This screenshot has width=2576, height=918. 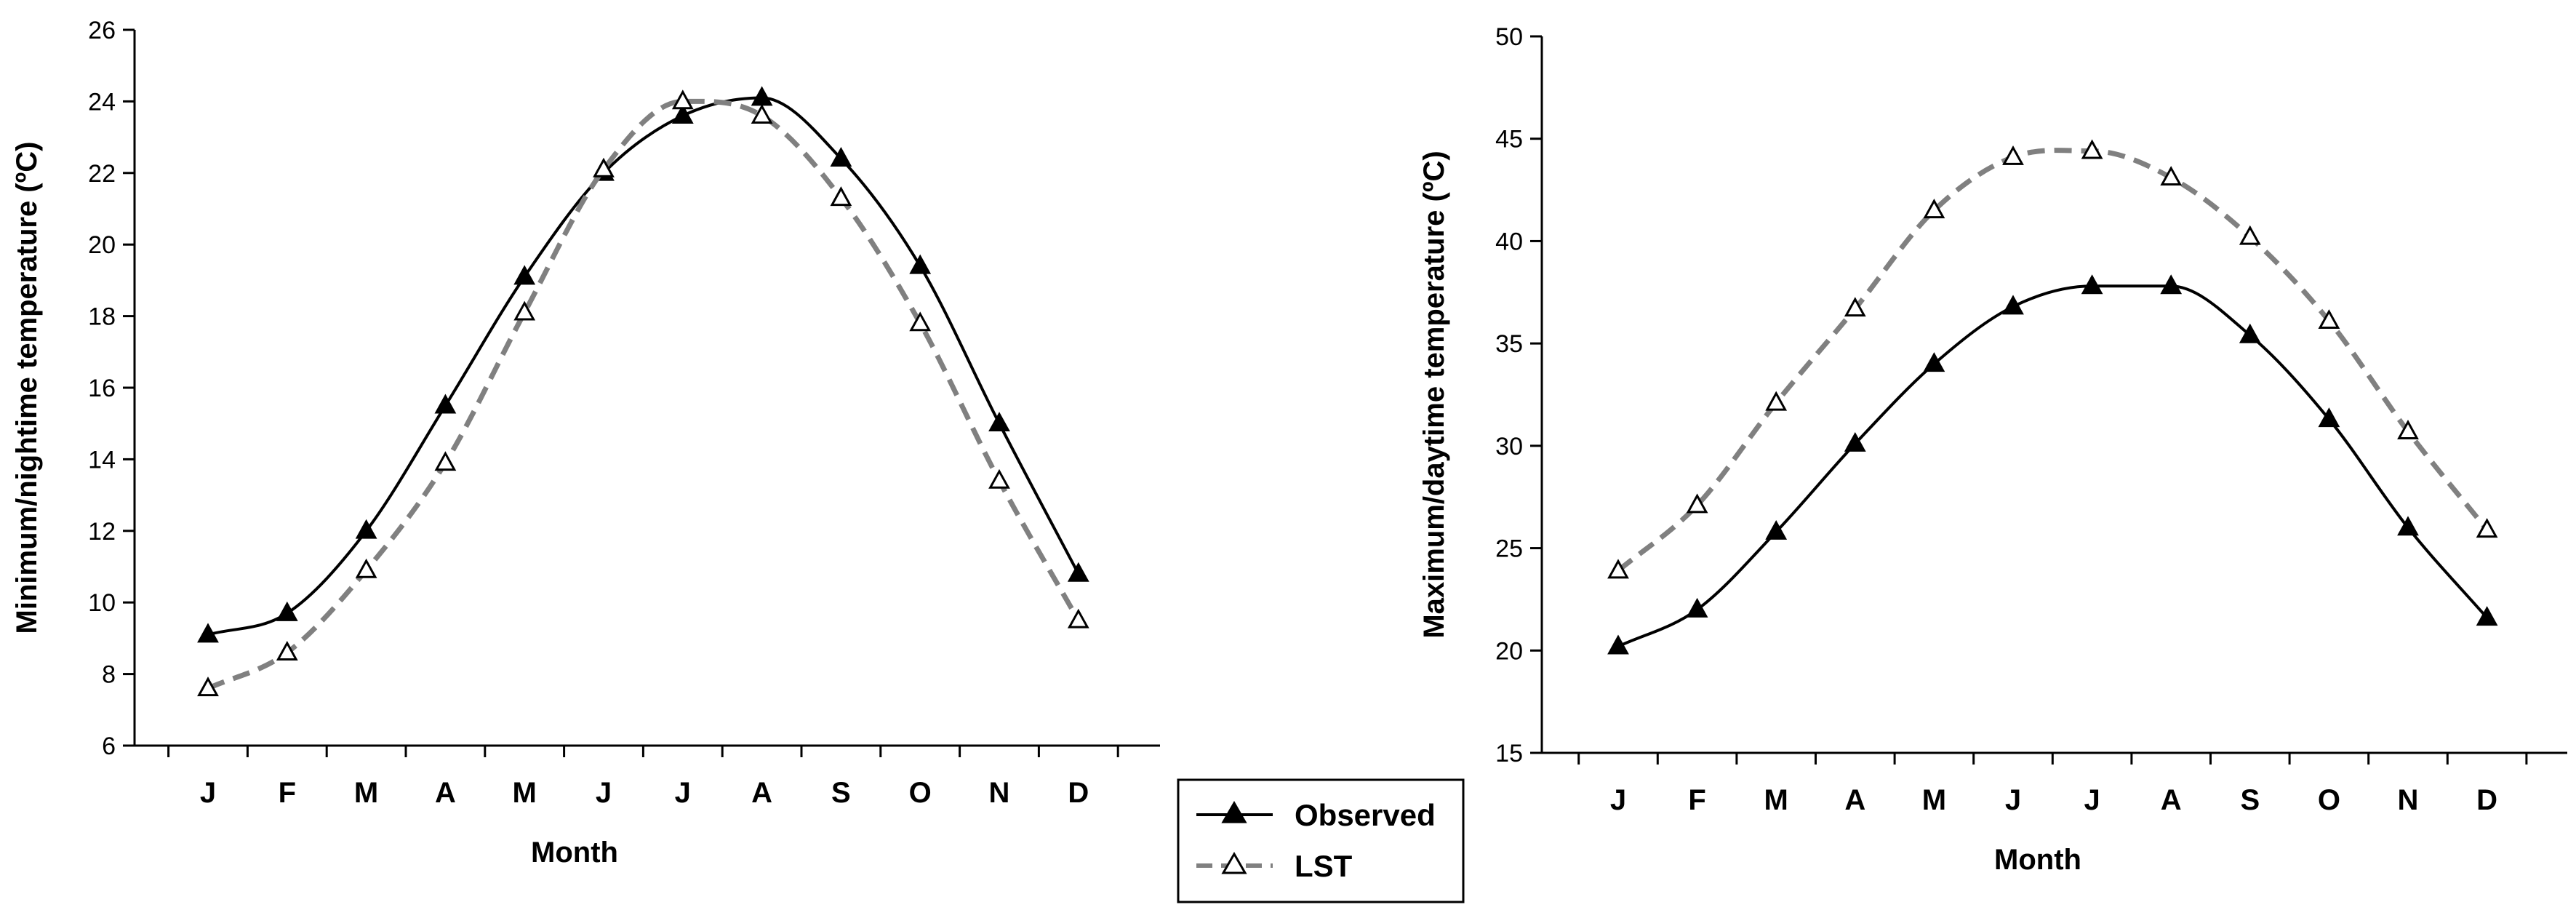 What do you see at coordinates (1509, 344) in the screenshot?
I see `y-tick-label: 35` at bounding box center [1509, 344].